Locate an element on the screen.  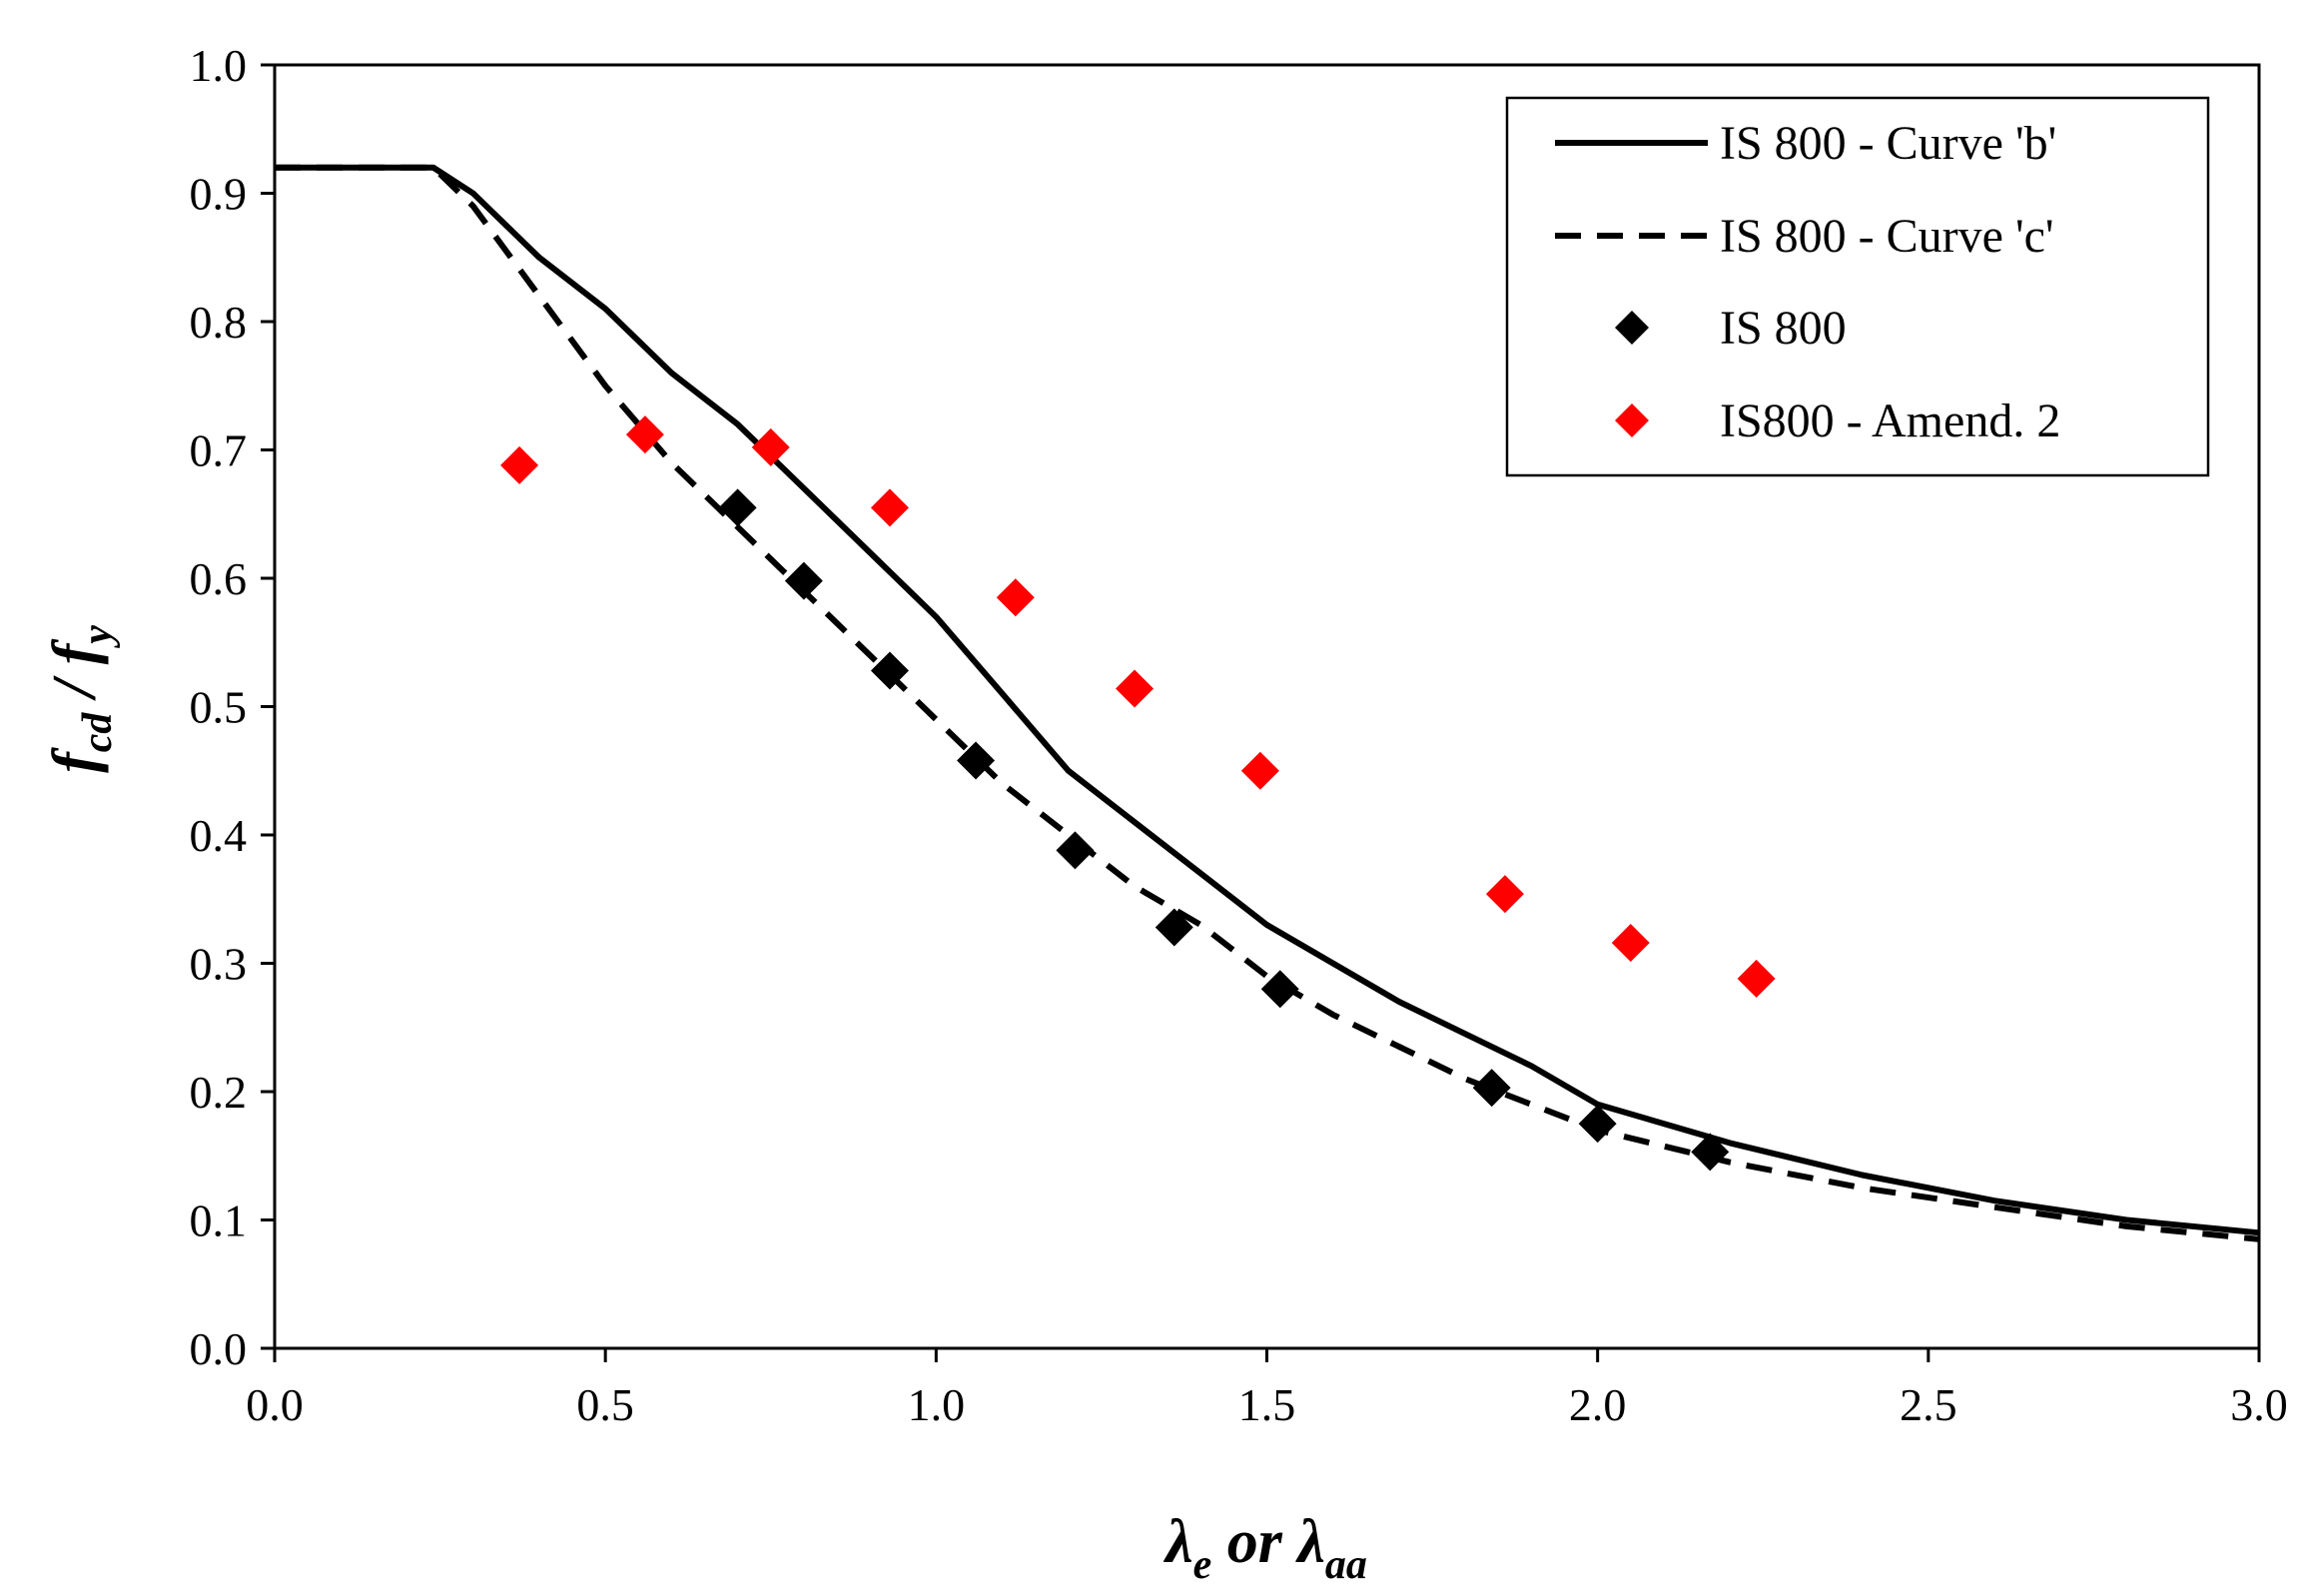
legend-item: IS 800 - Curve 'b' is located at coordinates (1805, 143).